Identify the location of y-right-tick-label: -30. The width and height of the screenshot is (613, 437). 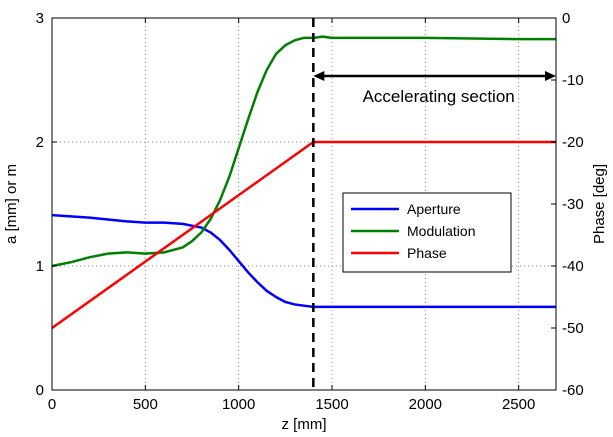
(573, 204).